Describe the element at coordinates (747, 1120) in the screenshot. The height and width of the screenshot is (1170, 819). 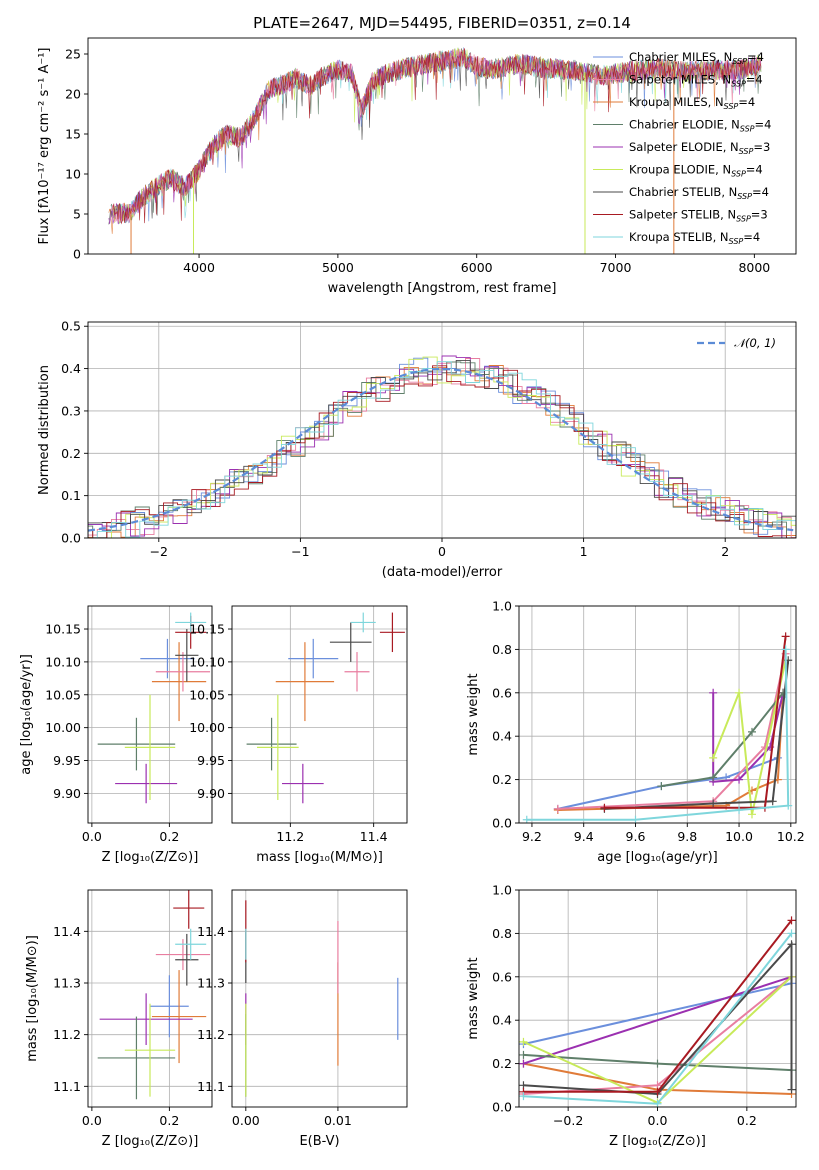
I see `x-tick-label: 0.2` at that location.